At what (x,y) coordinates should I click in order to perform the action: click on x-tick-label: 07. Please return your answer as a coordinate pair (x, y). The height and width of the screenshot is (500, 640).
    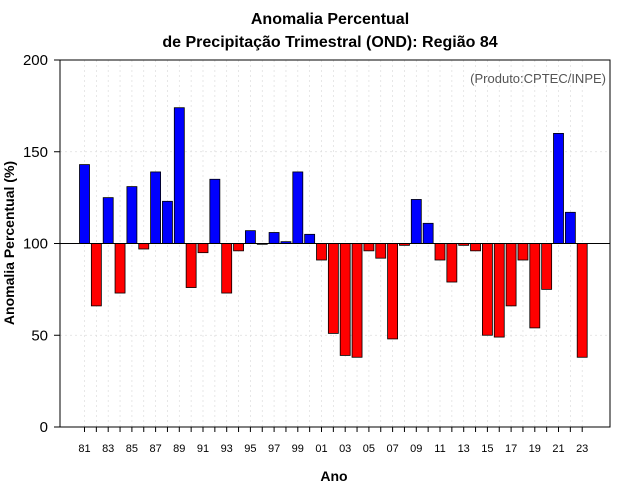
    Looking at the image, I should click on (392, 449).